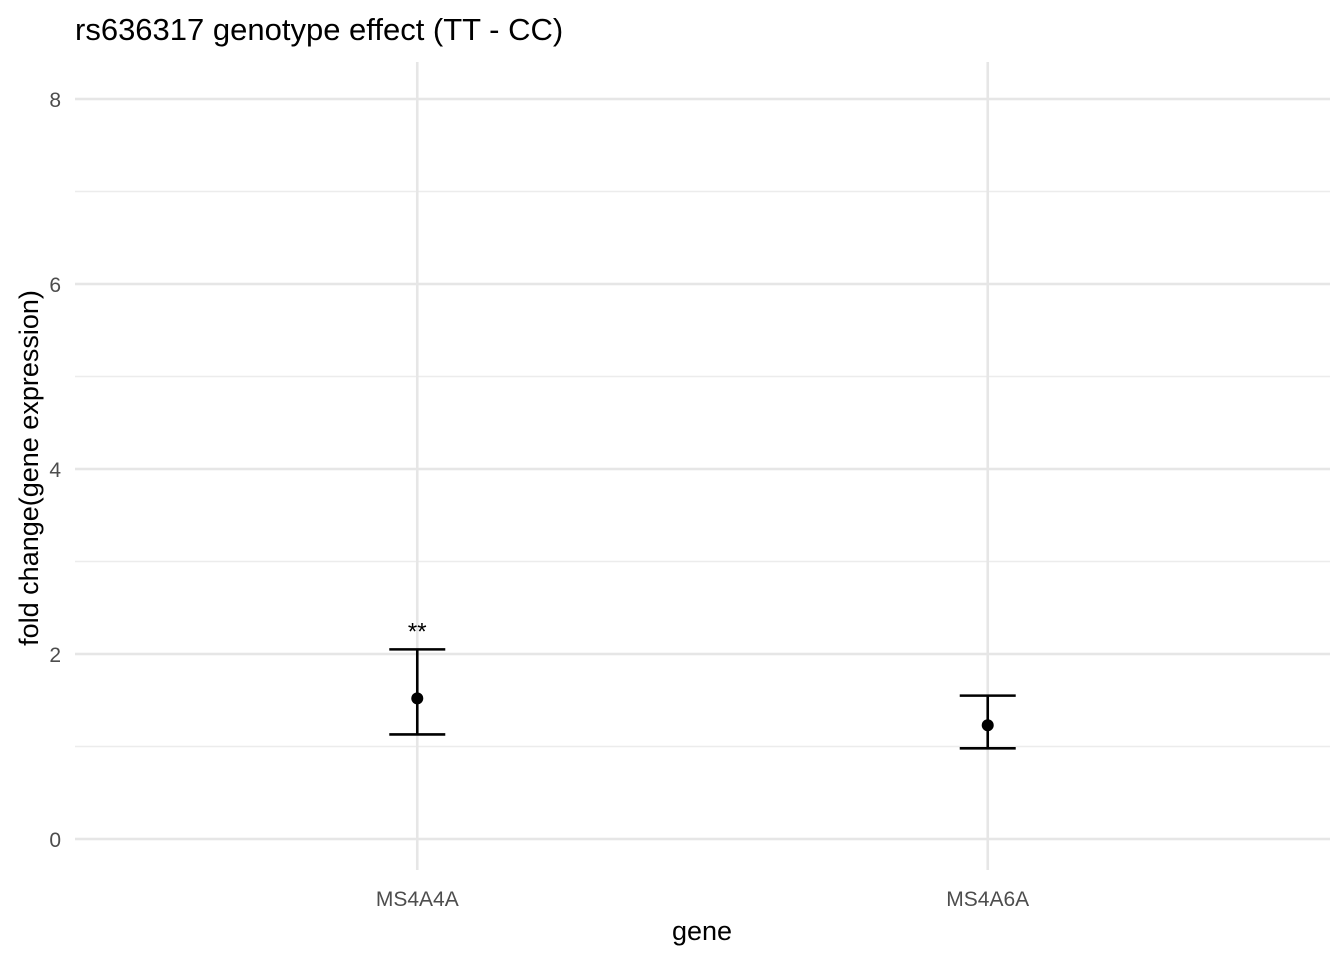 The image size is (1344, 960). What do you see at coordinates (55, 655) in the screenshot?
I see `y-tick-label: 2` at bounding box center [55, 655].